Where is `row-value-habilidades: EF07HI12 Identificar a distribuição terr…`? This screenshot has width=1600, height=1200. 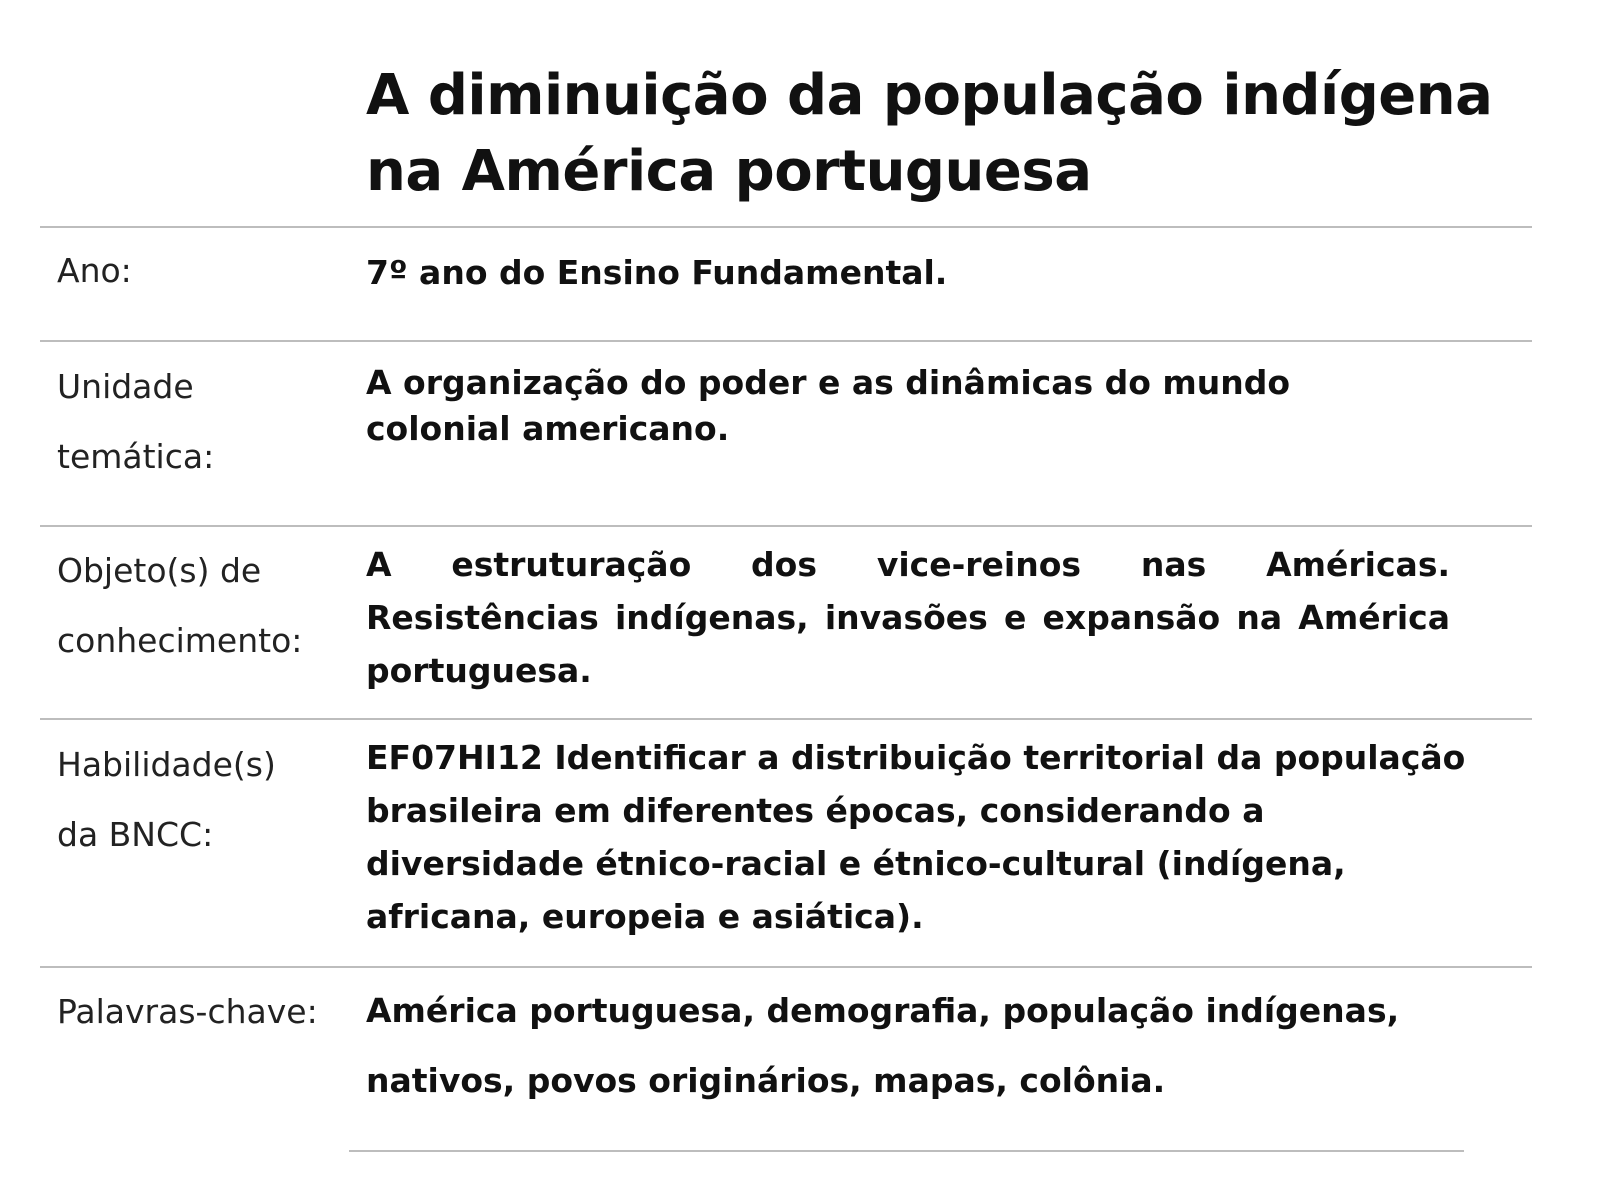
row-value-habilidades: EF07HI12 Identificar a distribuição terr… is located at coordinates (916, 837).